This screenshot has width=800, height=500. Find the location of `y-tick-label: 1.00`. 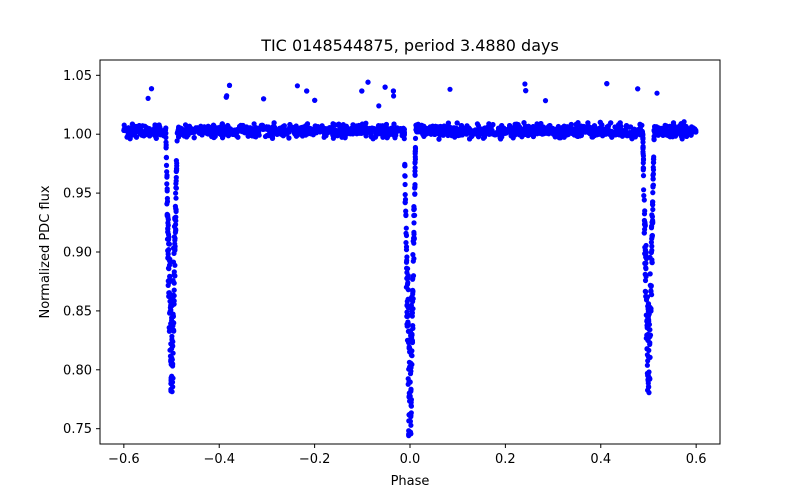

y-tick-label: 1.00 is located at coordinates (77, 135).